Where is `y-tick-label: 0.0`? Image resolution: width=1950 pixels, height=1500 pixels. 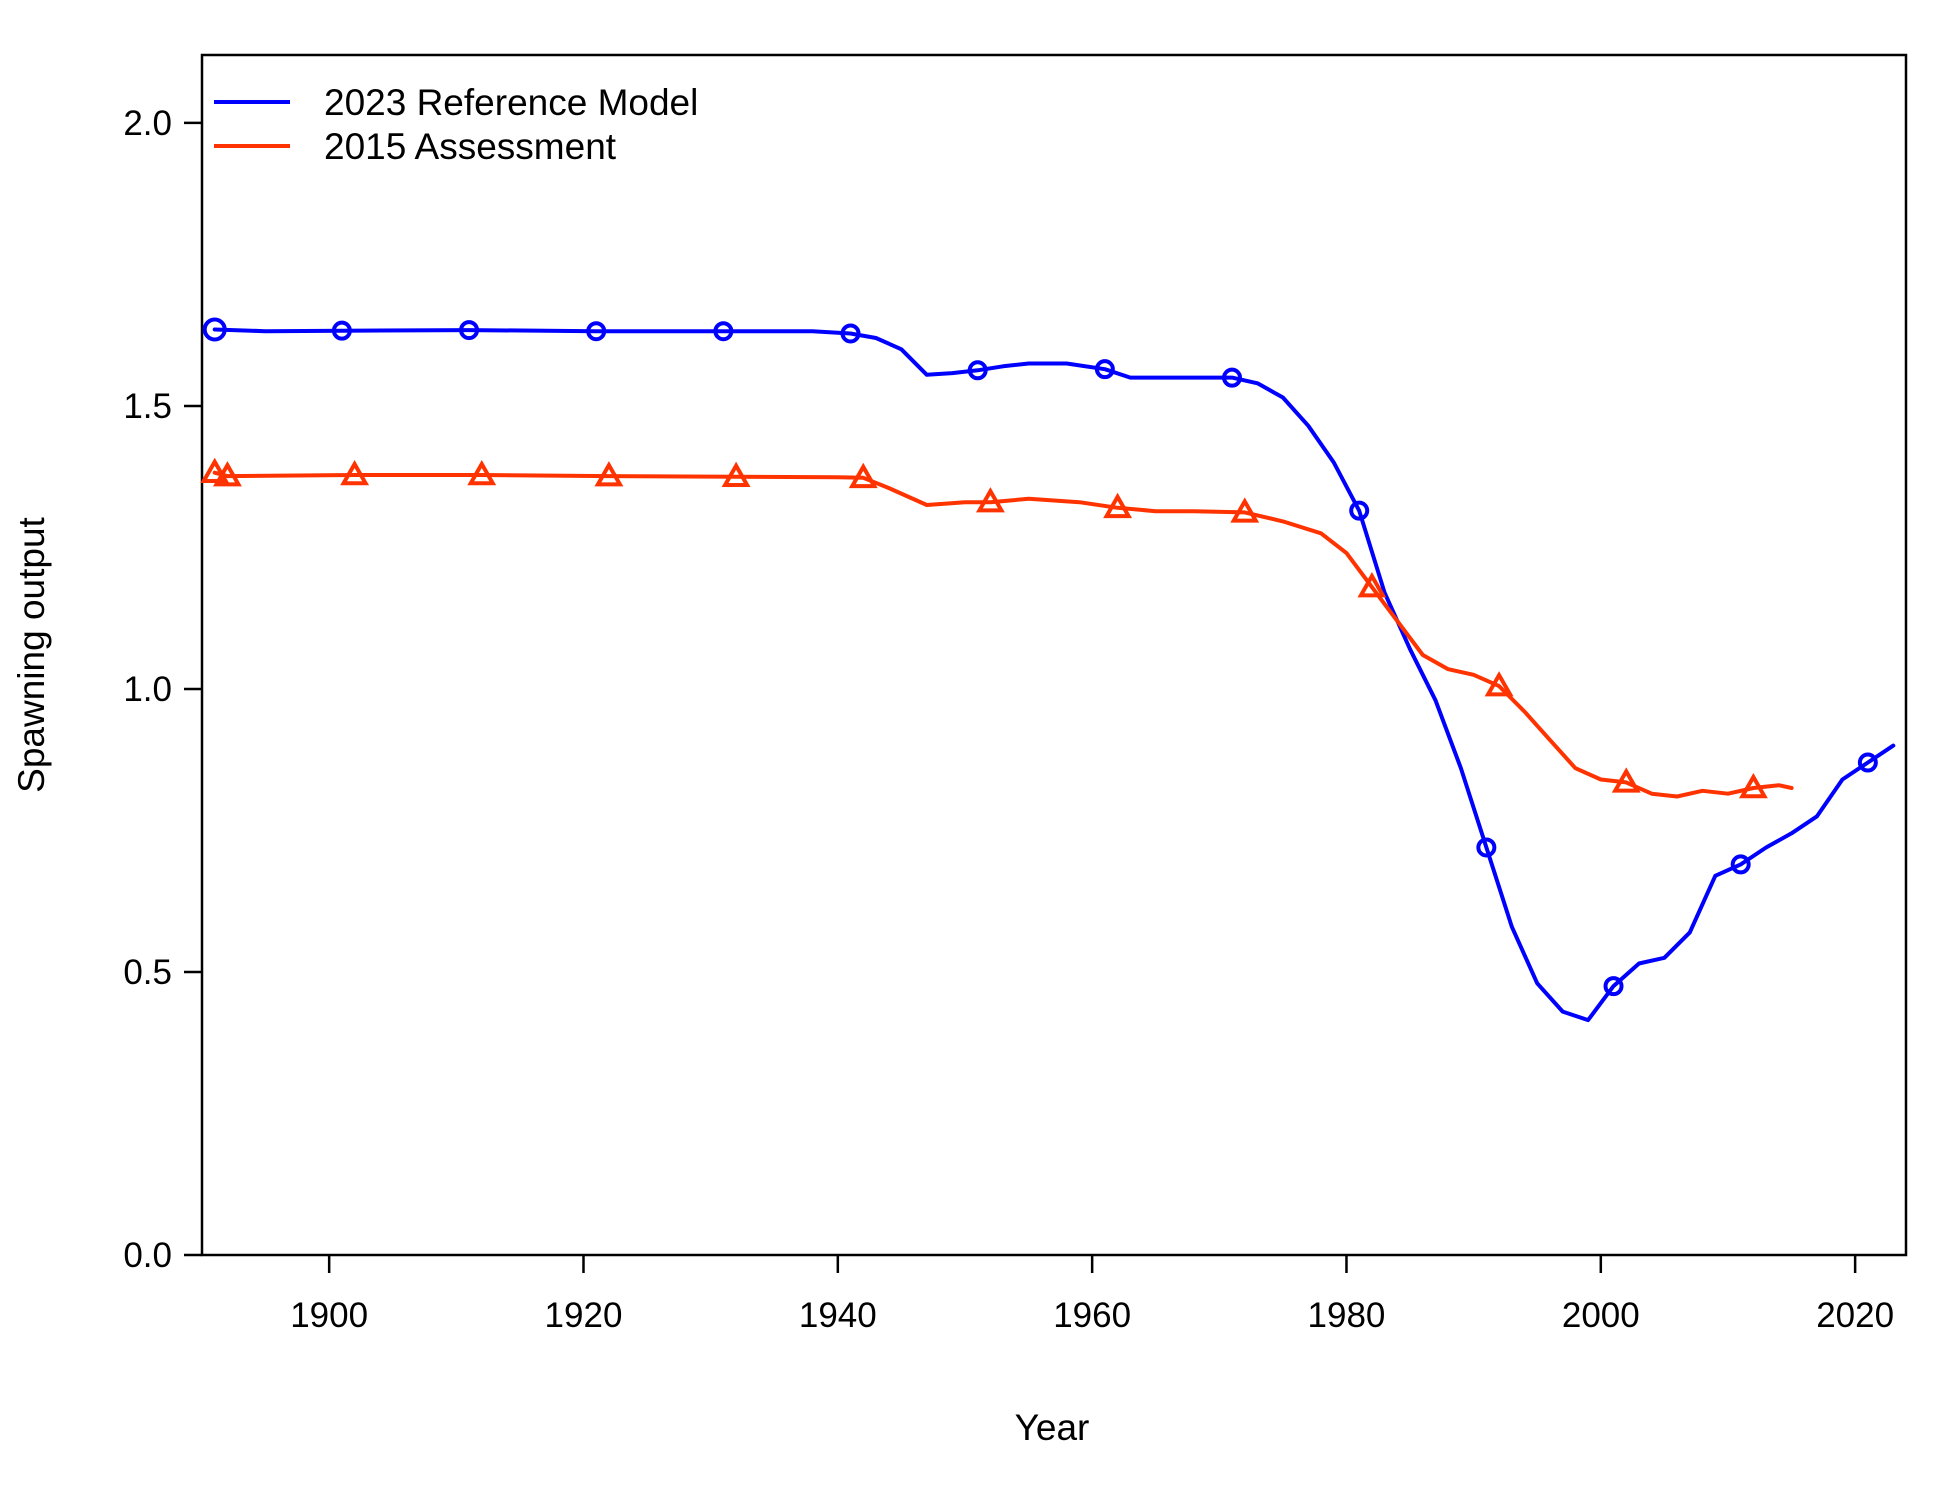
y-tick-label: 0.0 is located at coordinates (147, 1255).